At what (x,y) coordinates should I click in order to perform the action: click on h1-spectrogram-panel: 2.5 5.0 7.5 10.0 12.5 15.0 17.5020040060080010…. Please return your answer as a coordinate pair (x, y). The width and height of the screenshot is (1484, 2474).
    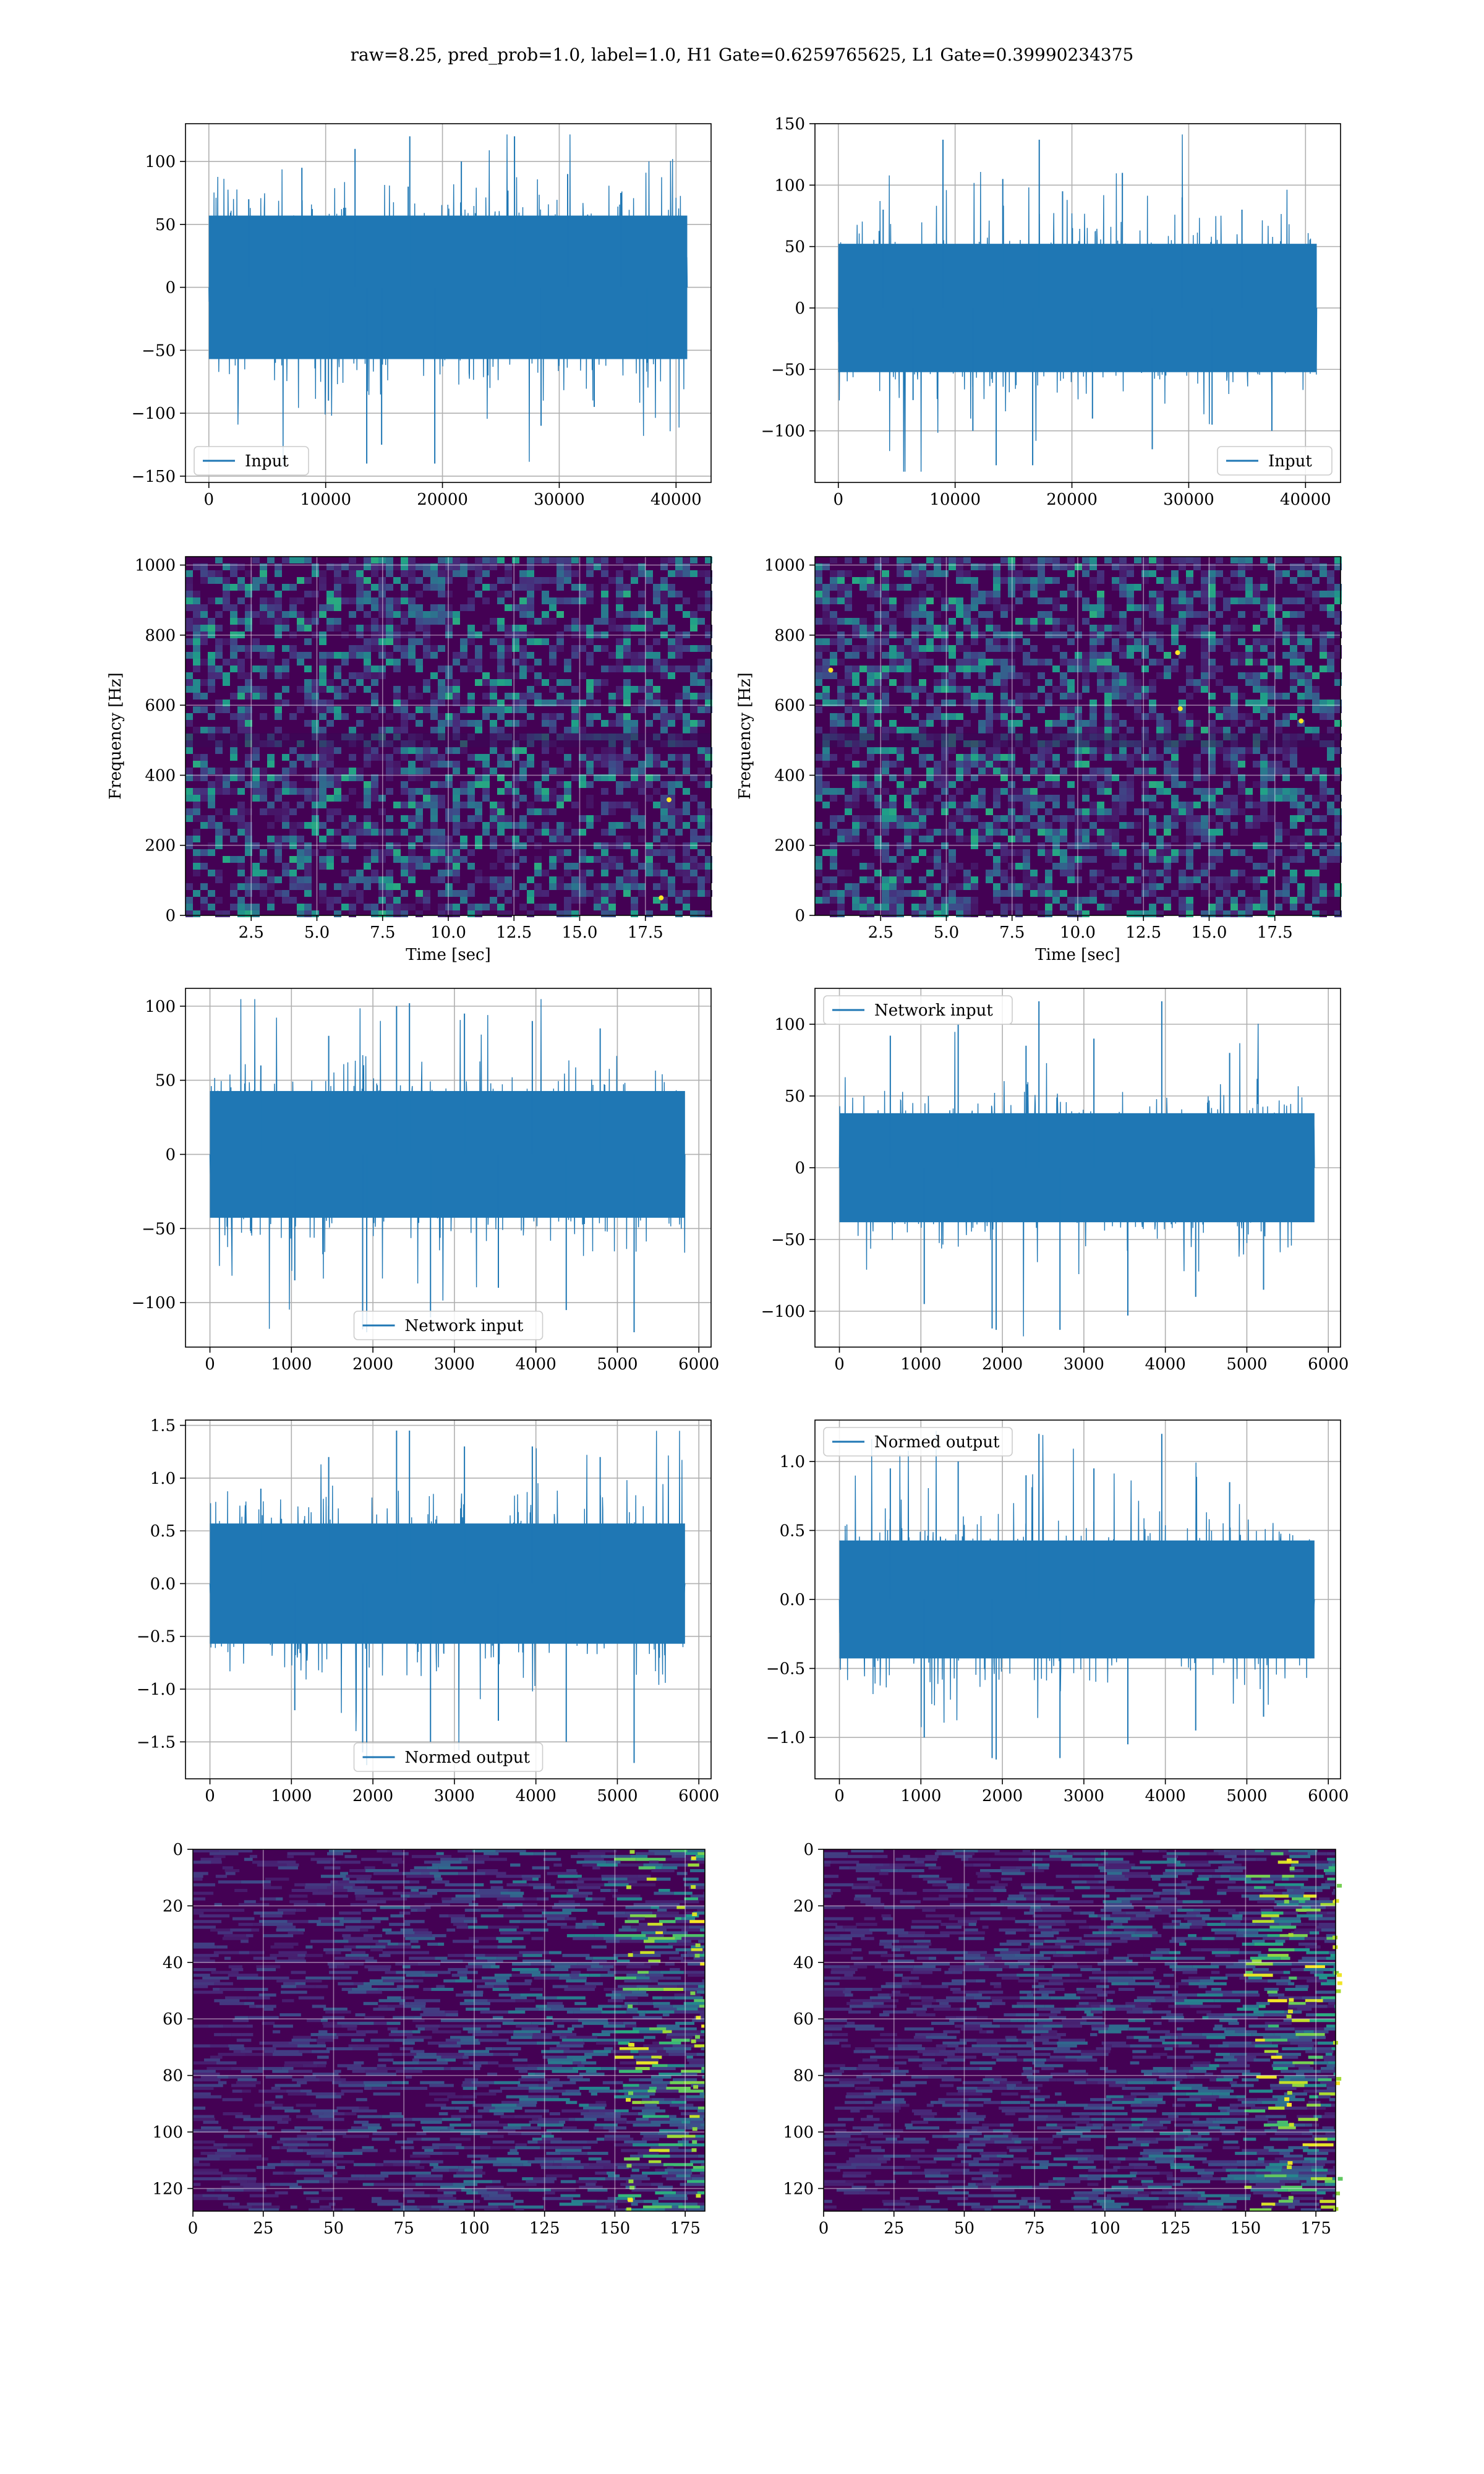
    Looking at the image, I should click on (409, 760).